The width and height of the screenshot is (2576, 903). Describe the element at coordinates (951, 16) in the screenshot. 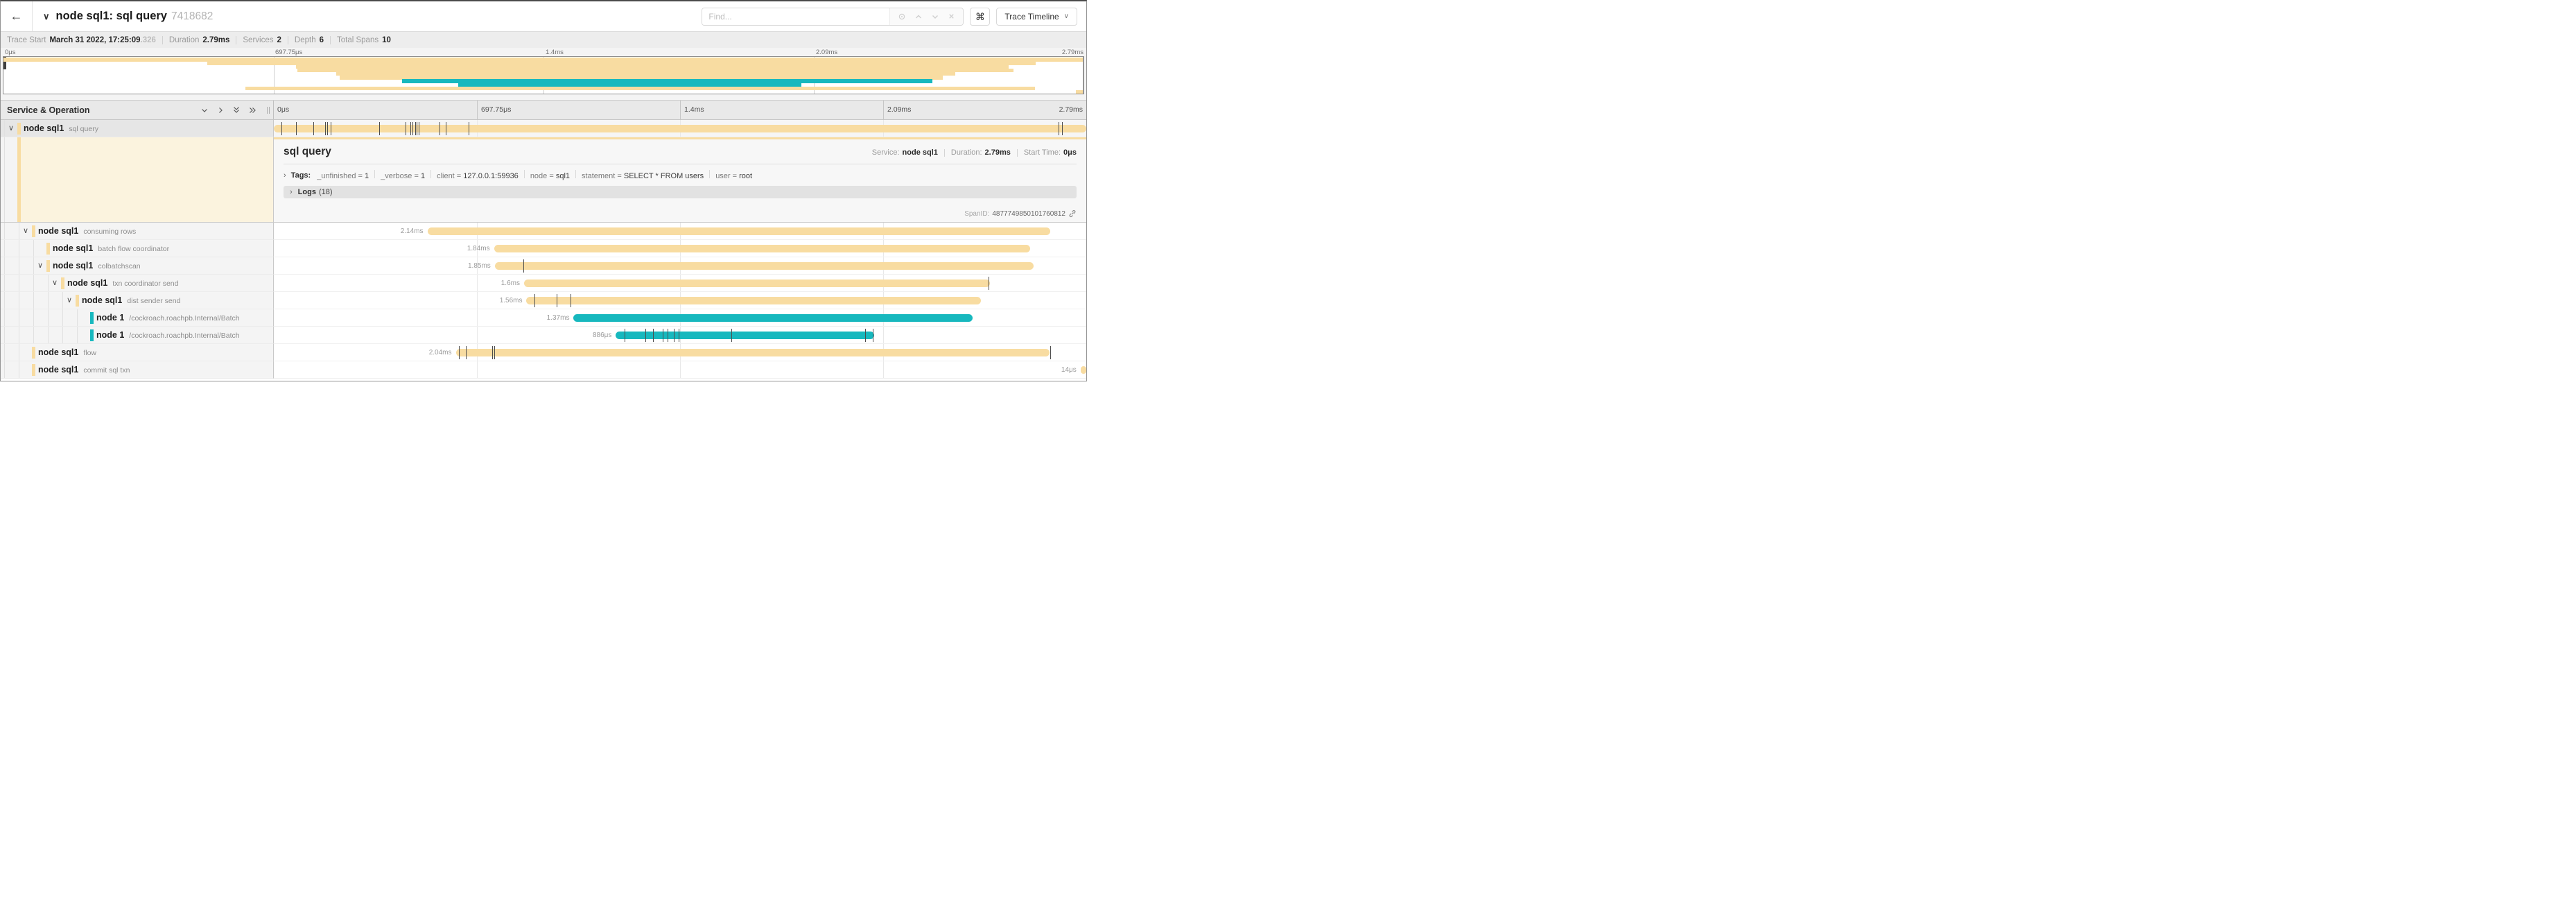

I see `clear-find-close-icon` at that location.